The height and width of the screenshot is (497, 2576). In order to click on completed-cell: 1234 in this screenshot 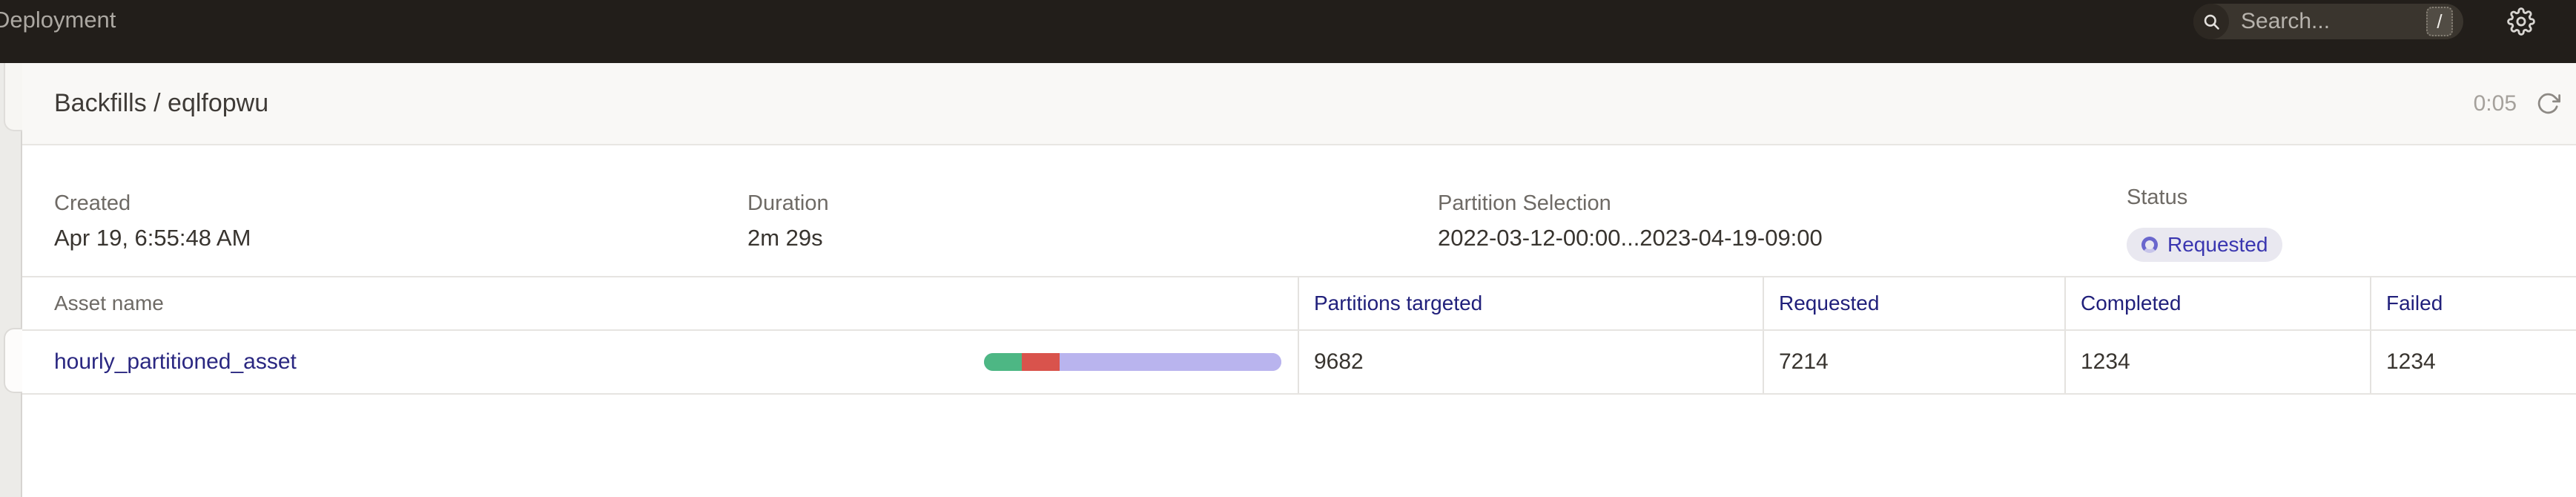, I will do `click(2217, 362)`.